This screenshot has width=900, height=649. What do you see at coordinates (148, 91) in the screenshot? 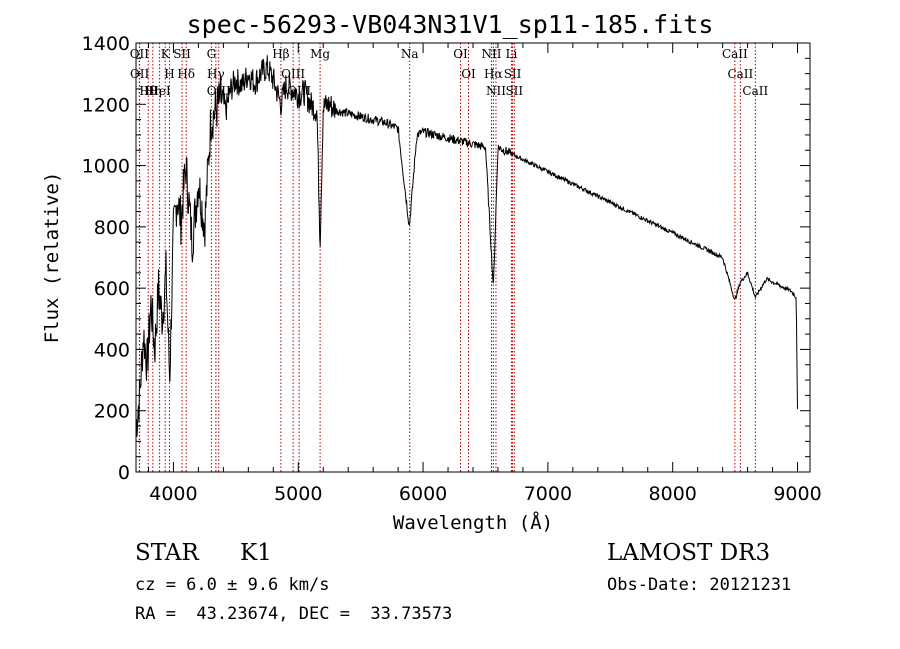
I see `spectral-line-label: Hθ` at bounding box center [148, 91].